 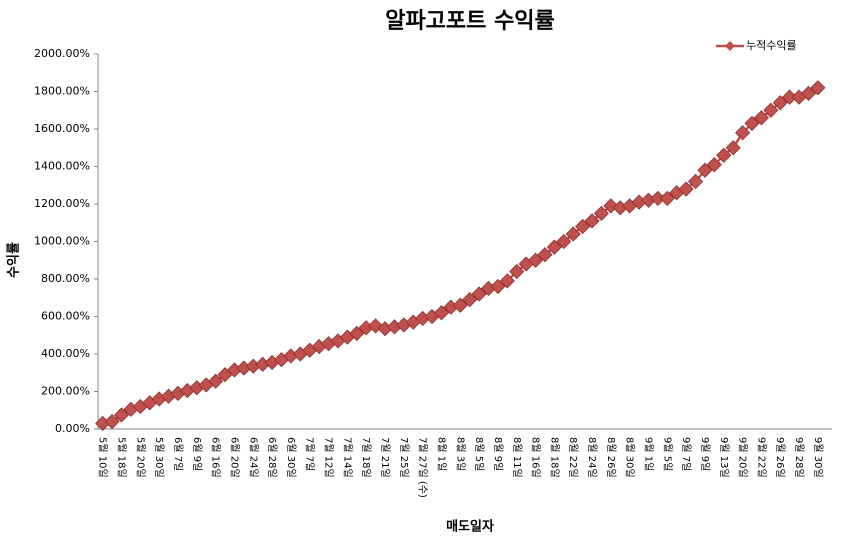 I want to click on x-tick-label: 9월 22일, so click(x=761, y=457).